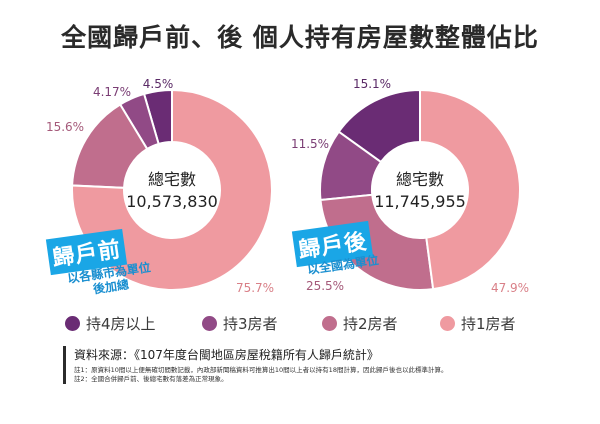 This screenshot has width=600, height=424. I want to click on legend-label-own2: 持2房者, so click(370, 324).